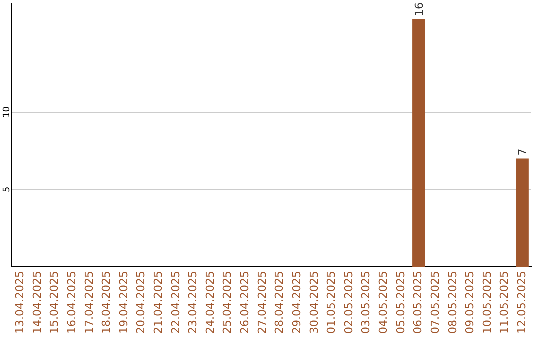 This screenshot has height=340, width=540. Describe the element at coordinates (107, 302) in the screenshot. I see `x-tick-label: 18.04.2025` at that location.